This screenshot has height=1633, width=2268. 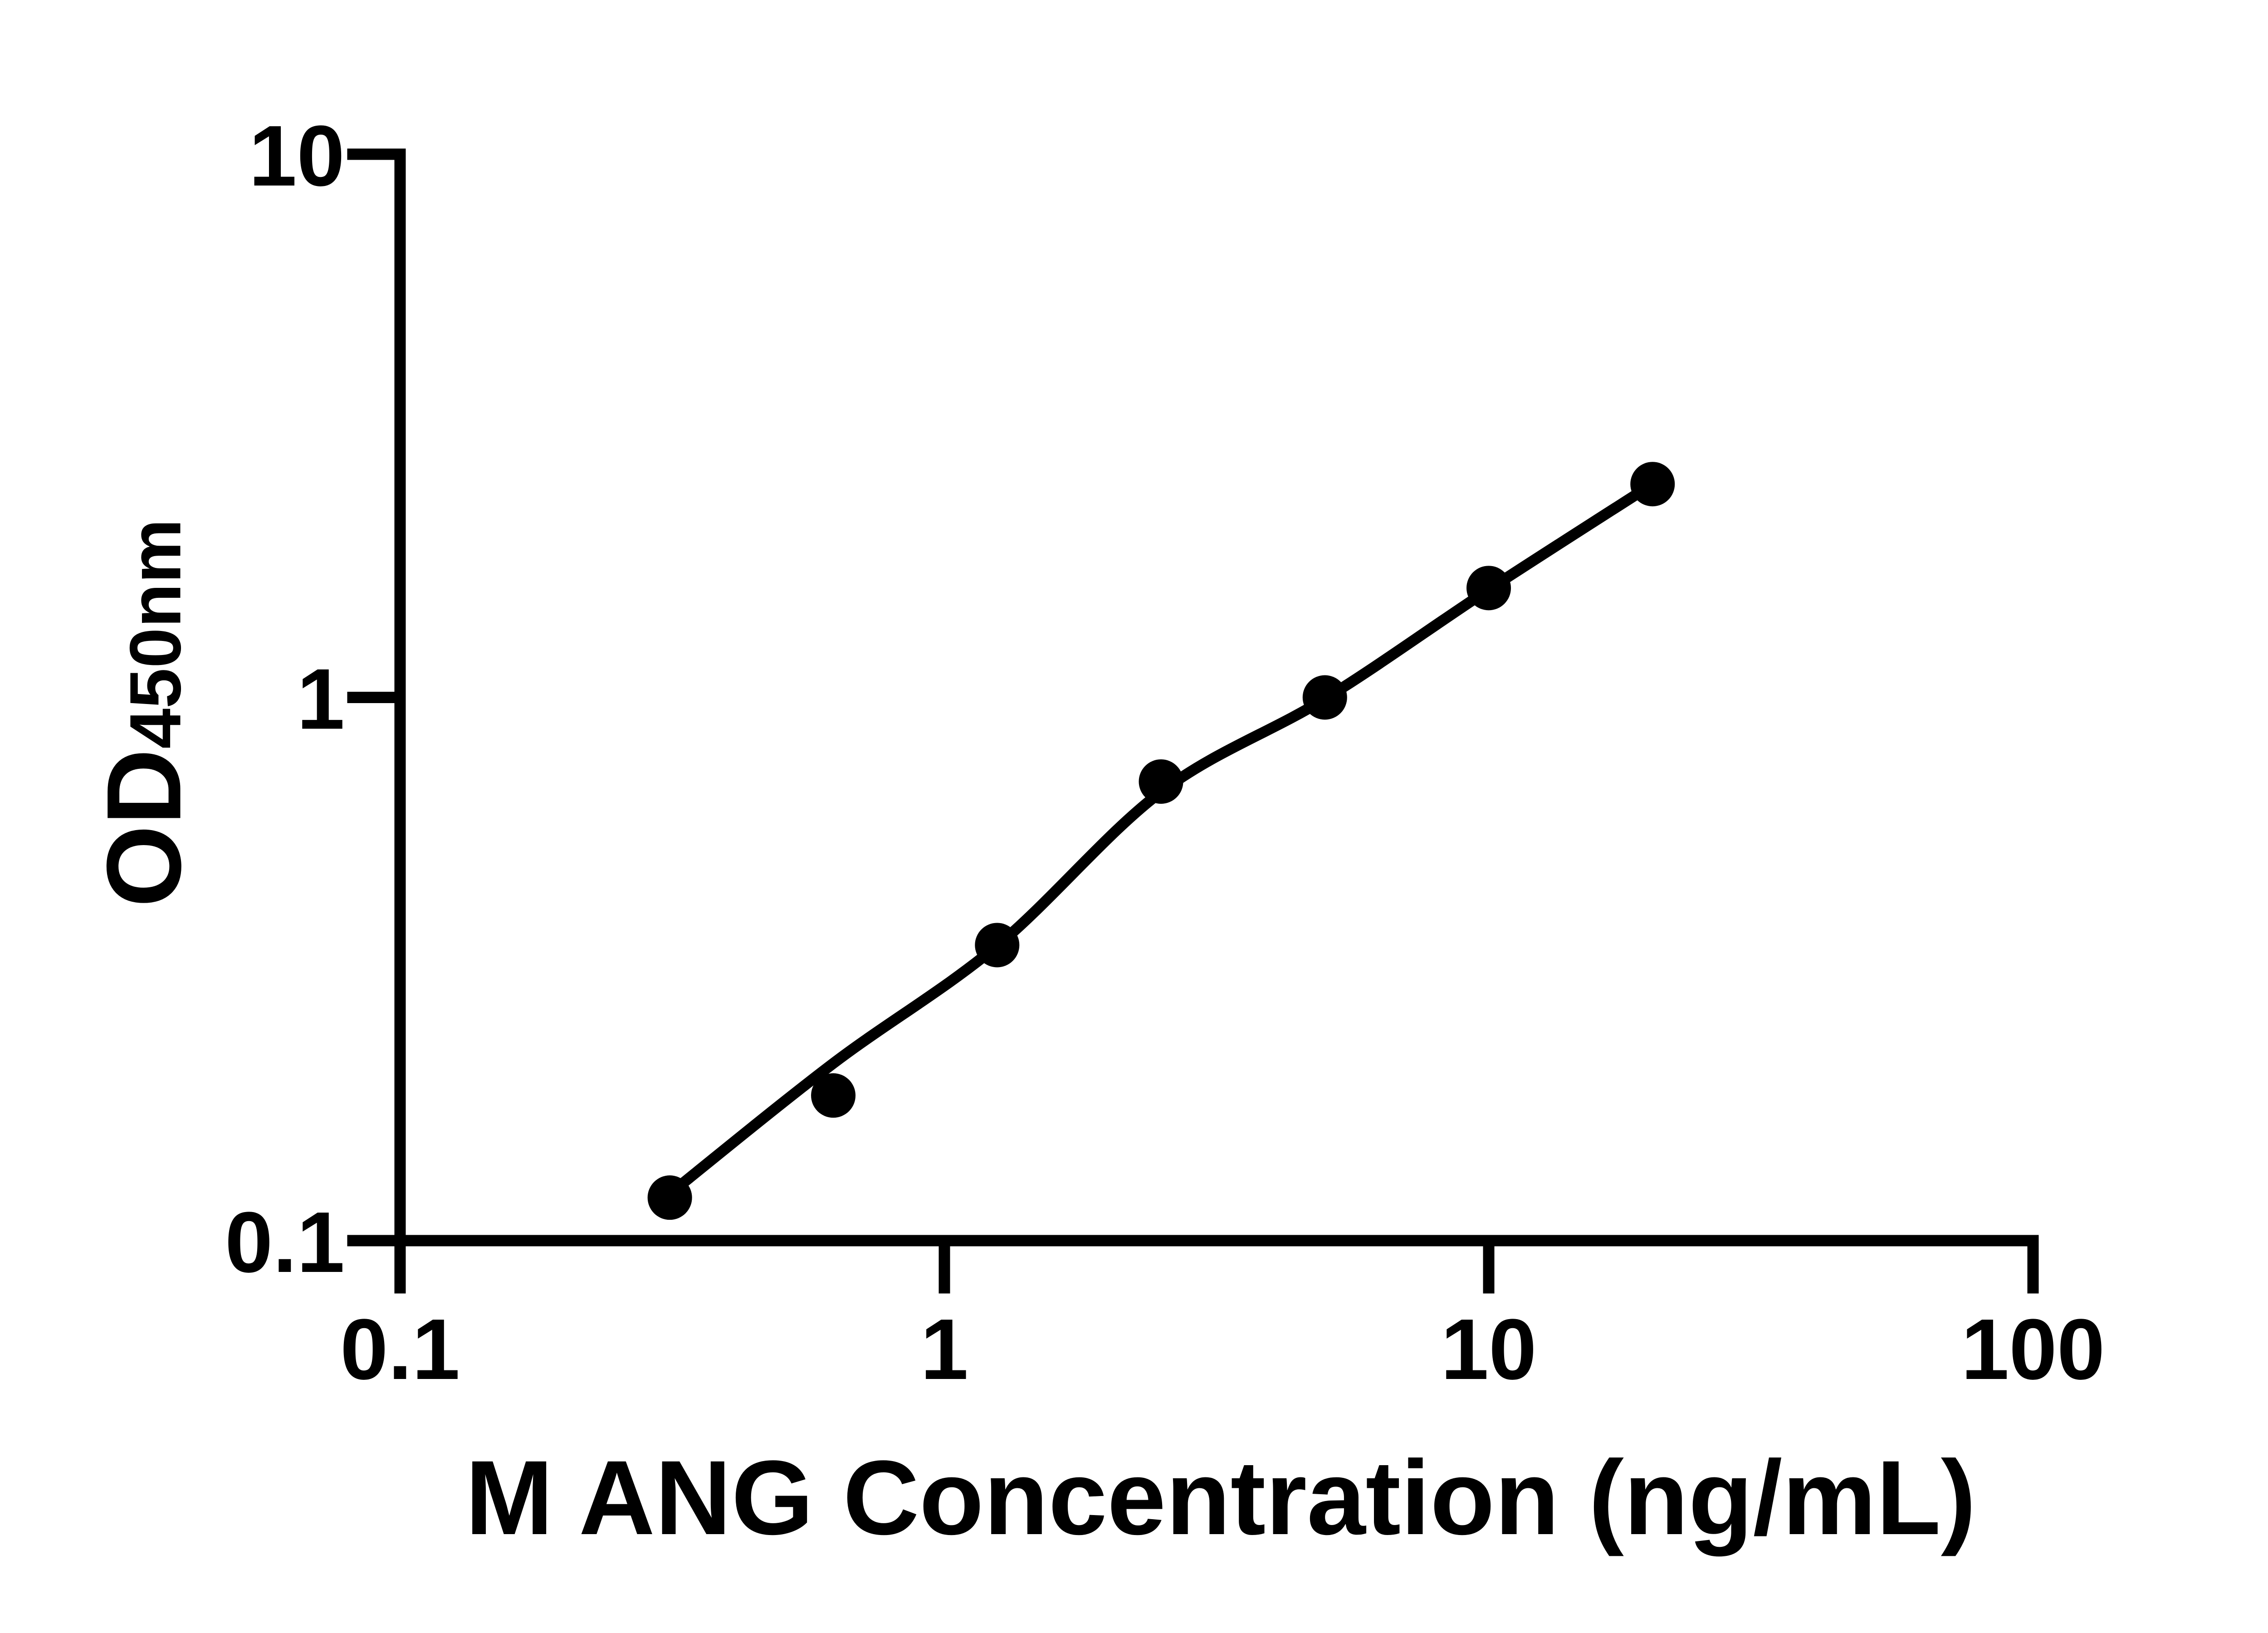 I want to click on y-tick-label: 1, so click(x=321, y=699).